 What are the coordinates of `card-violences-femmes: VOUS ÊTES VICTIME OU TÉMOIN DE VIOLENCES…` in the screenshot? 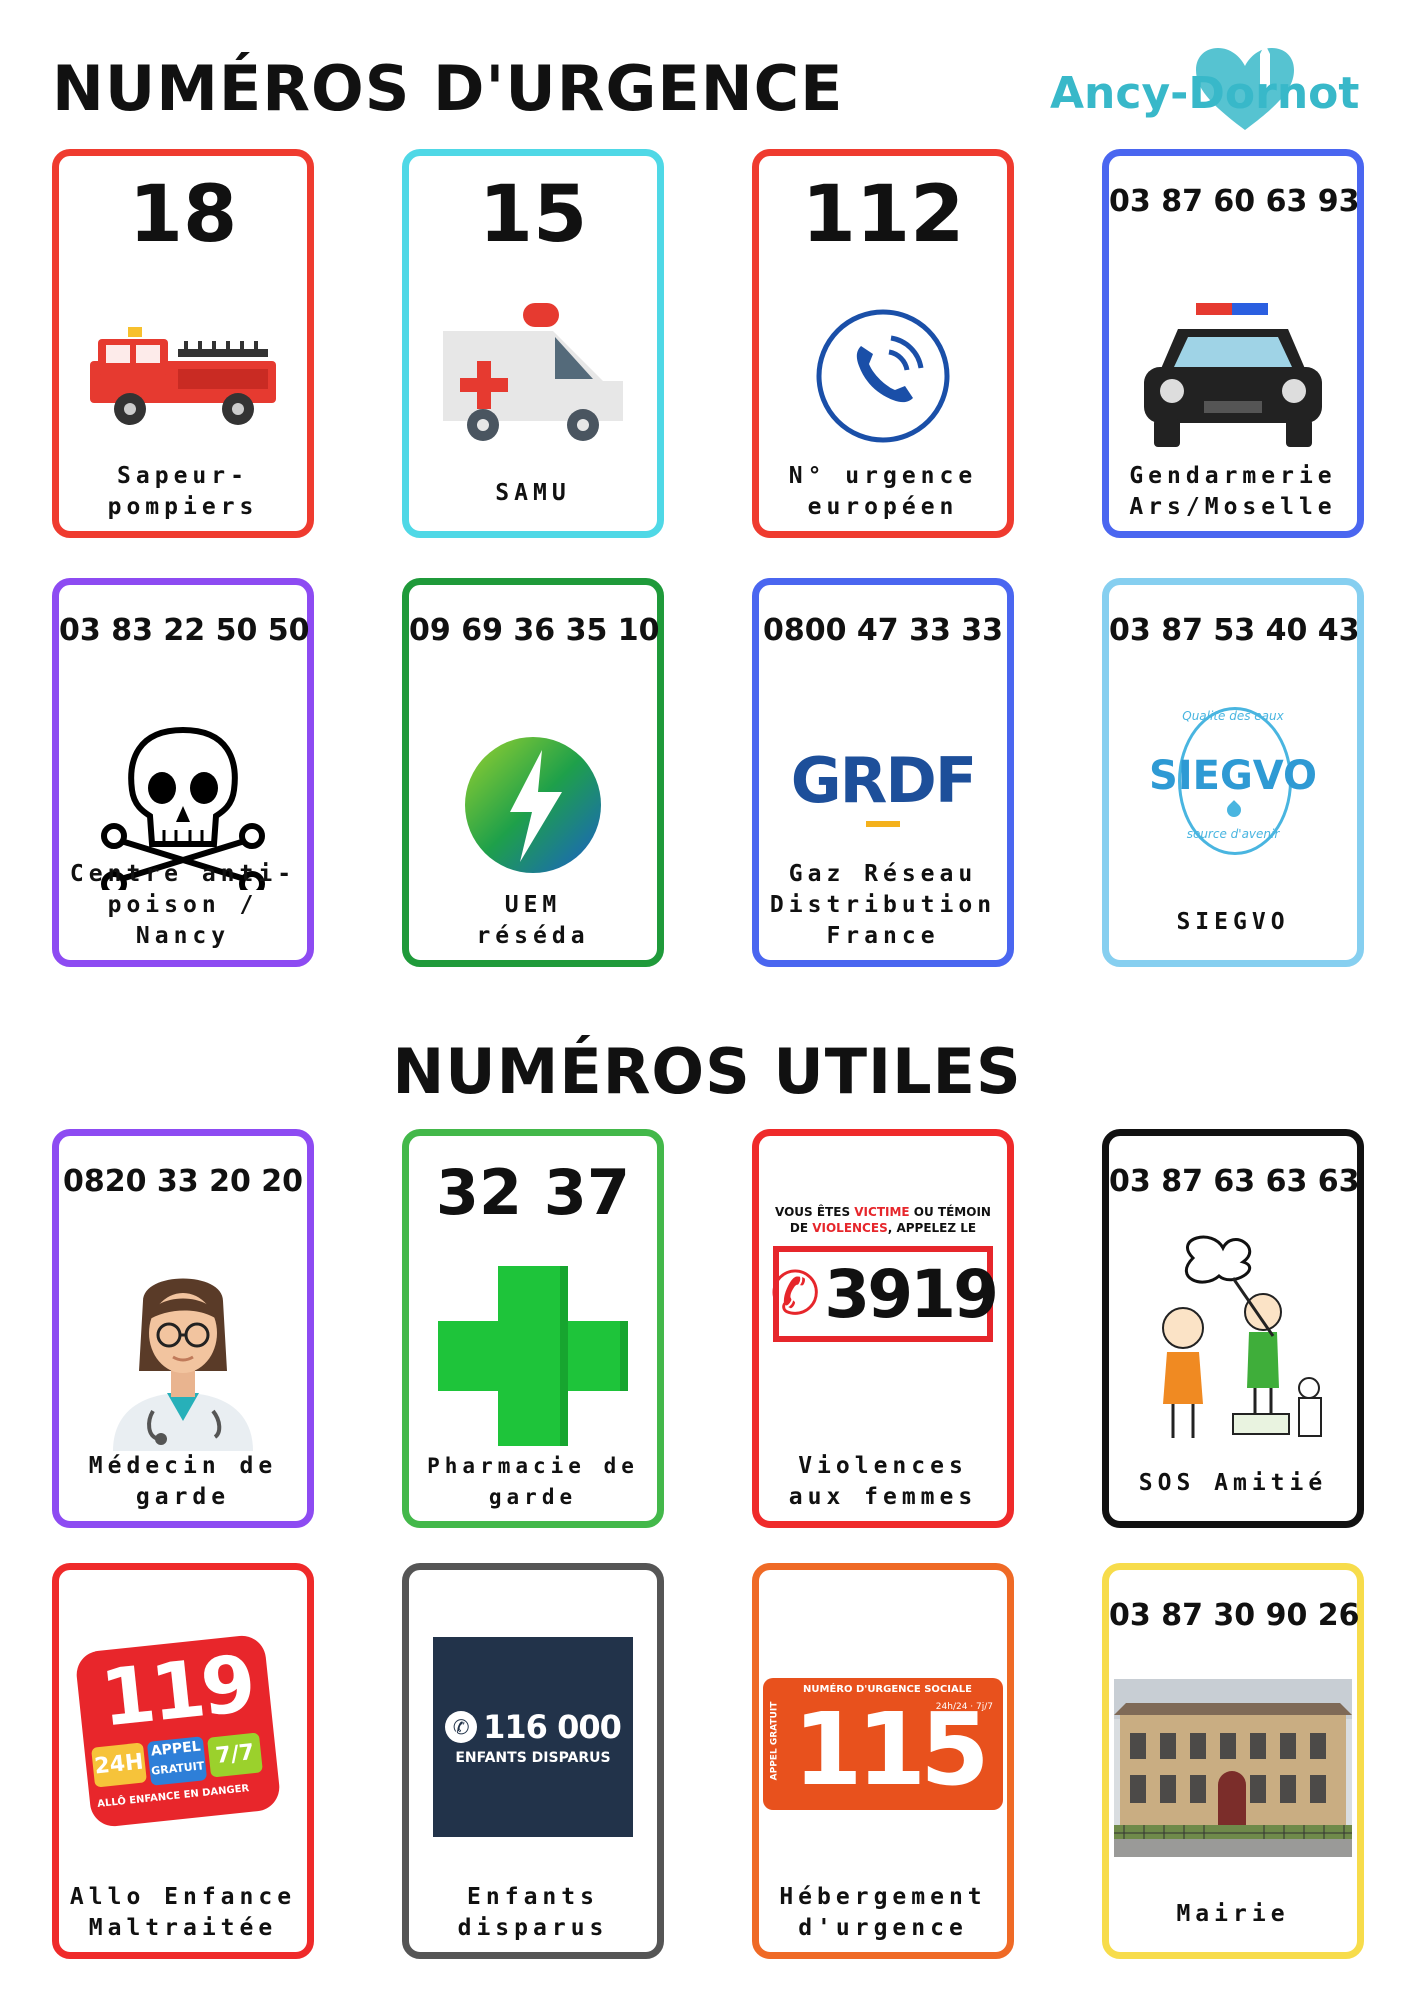 It's located at (883, 1328).